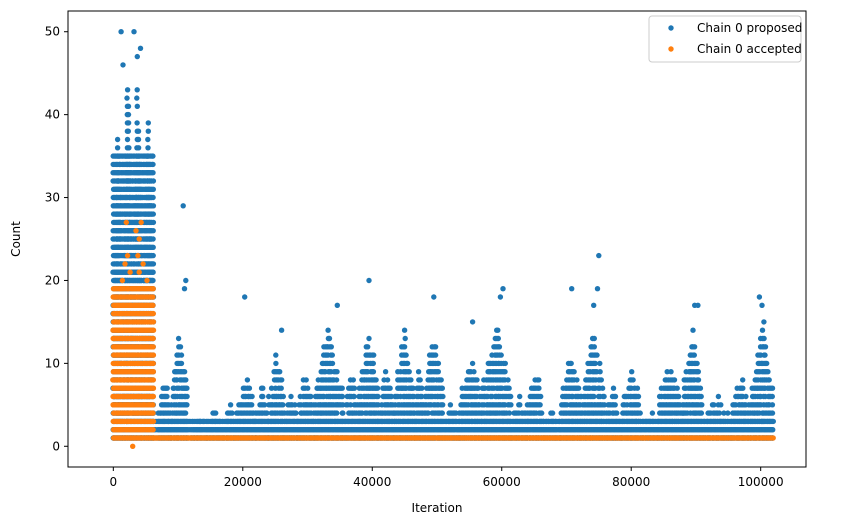  I want to click on y-tick-label: 30, so click(52, 198).